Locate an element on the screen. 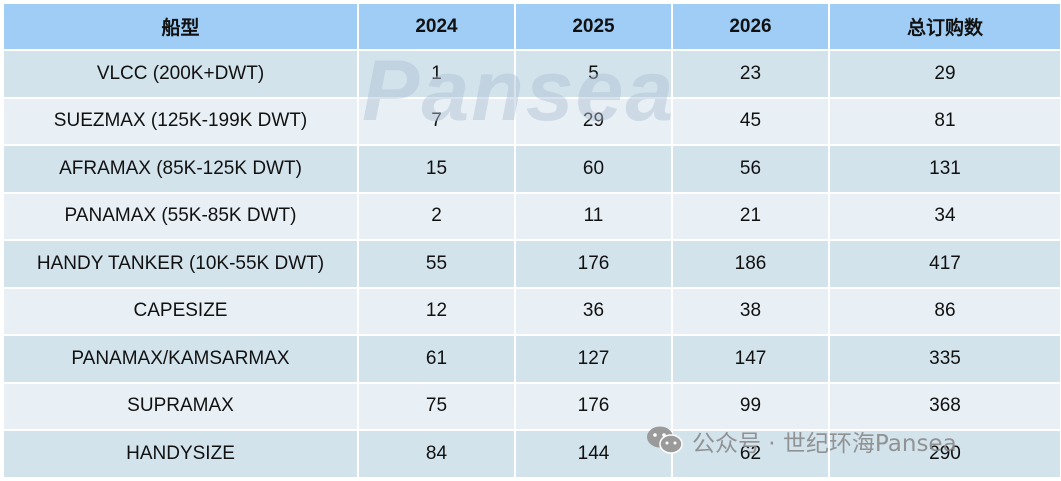 The height and width of the screenshot is (481, 1061). table-row: HANDYSIZE 84 144 62 290 is located at coordinates (531, 454).